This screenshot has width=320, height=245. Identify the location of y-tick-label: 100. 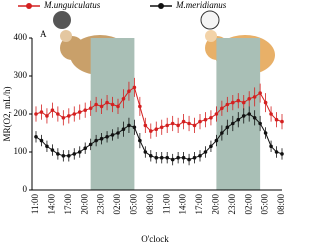
(21, 151).